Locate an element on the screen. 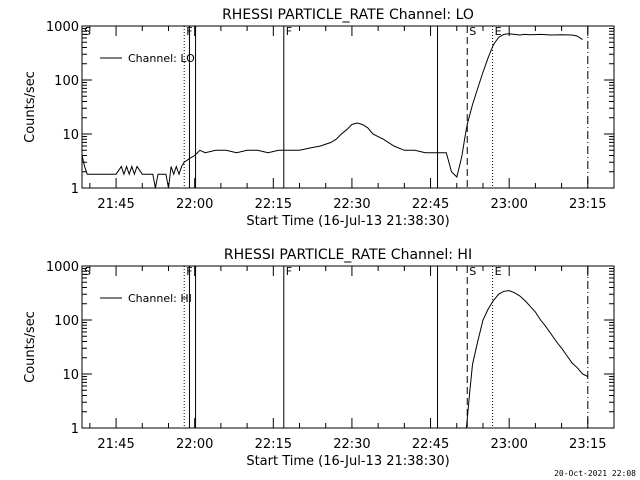 This screenshot has height=480, width=640. chart-title: RHESSI PARTICLE_RATE Channel: LO is located at coordinates (348, 15).